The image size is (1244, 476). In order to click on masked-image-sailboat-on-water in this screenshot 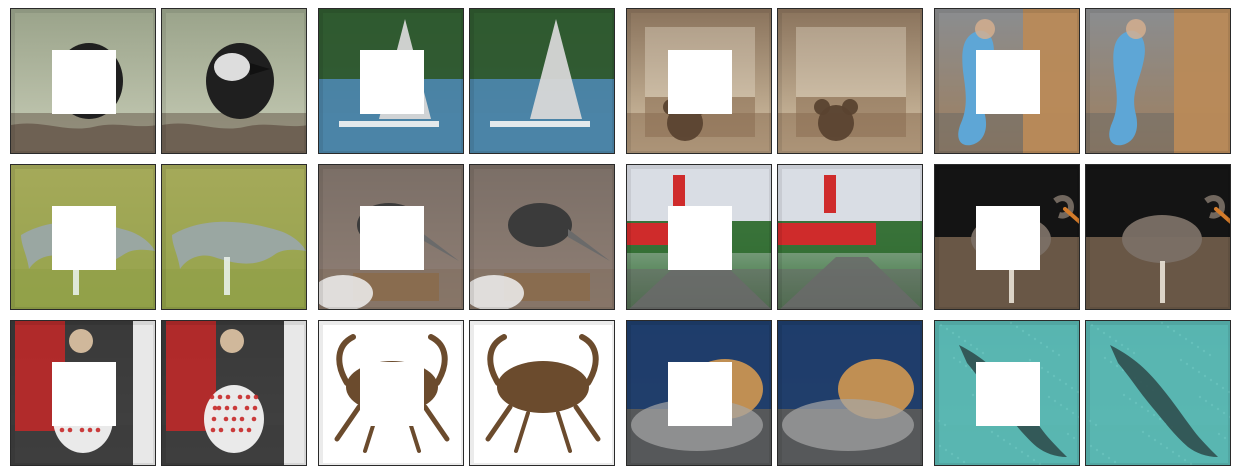, I will do `click(391, 81)`.